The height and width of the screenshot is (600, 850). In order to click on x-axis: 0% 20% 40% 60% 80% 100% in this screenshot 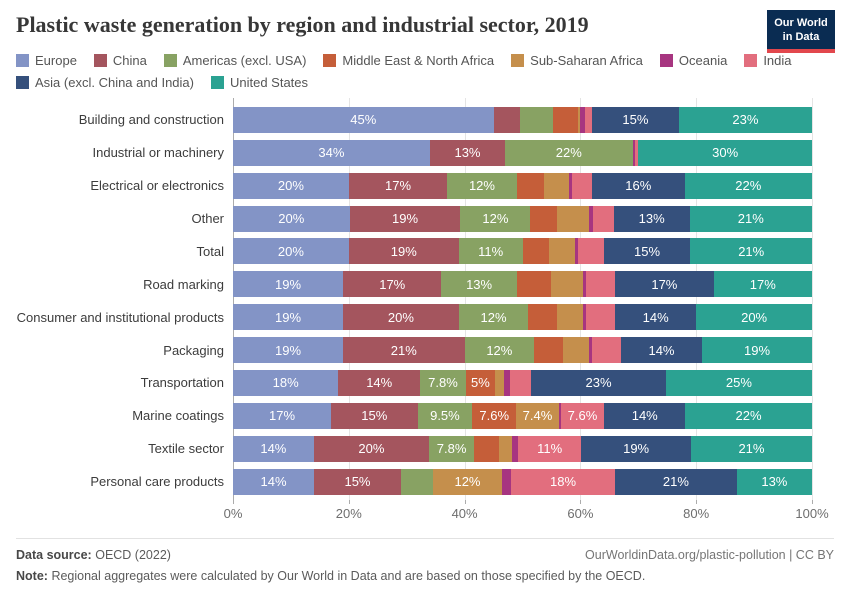, I will do `click(526, 513)`.